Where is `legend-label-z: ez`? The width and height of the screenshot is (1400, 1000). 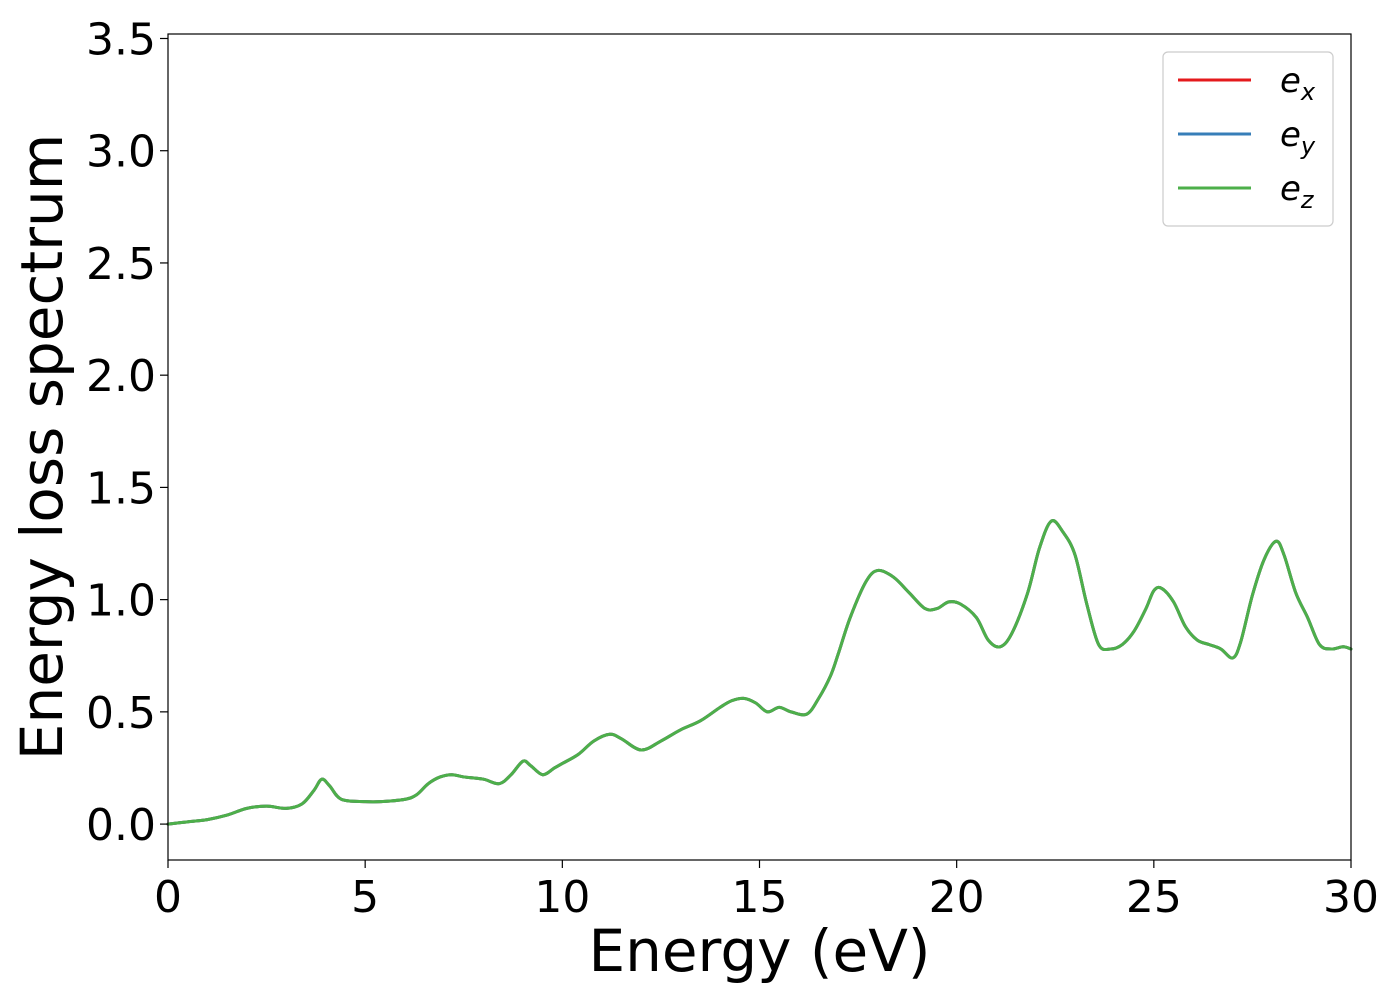
legend-label-z: ez is located at coordinates (1297, 191).